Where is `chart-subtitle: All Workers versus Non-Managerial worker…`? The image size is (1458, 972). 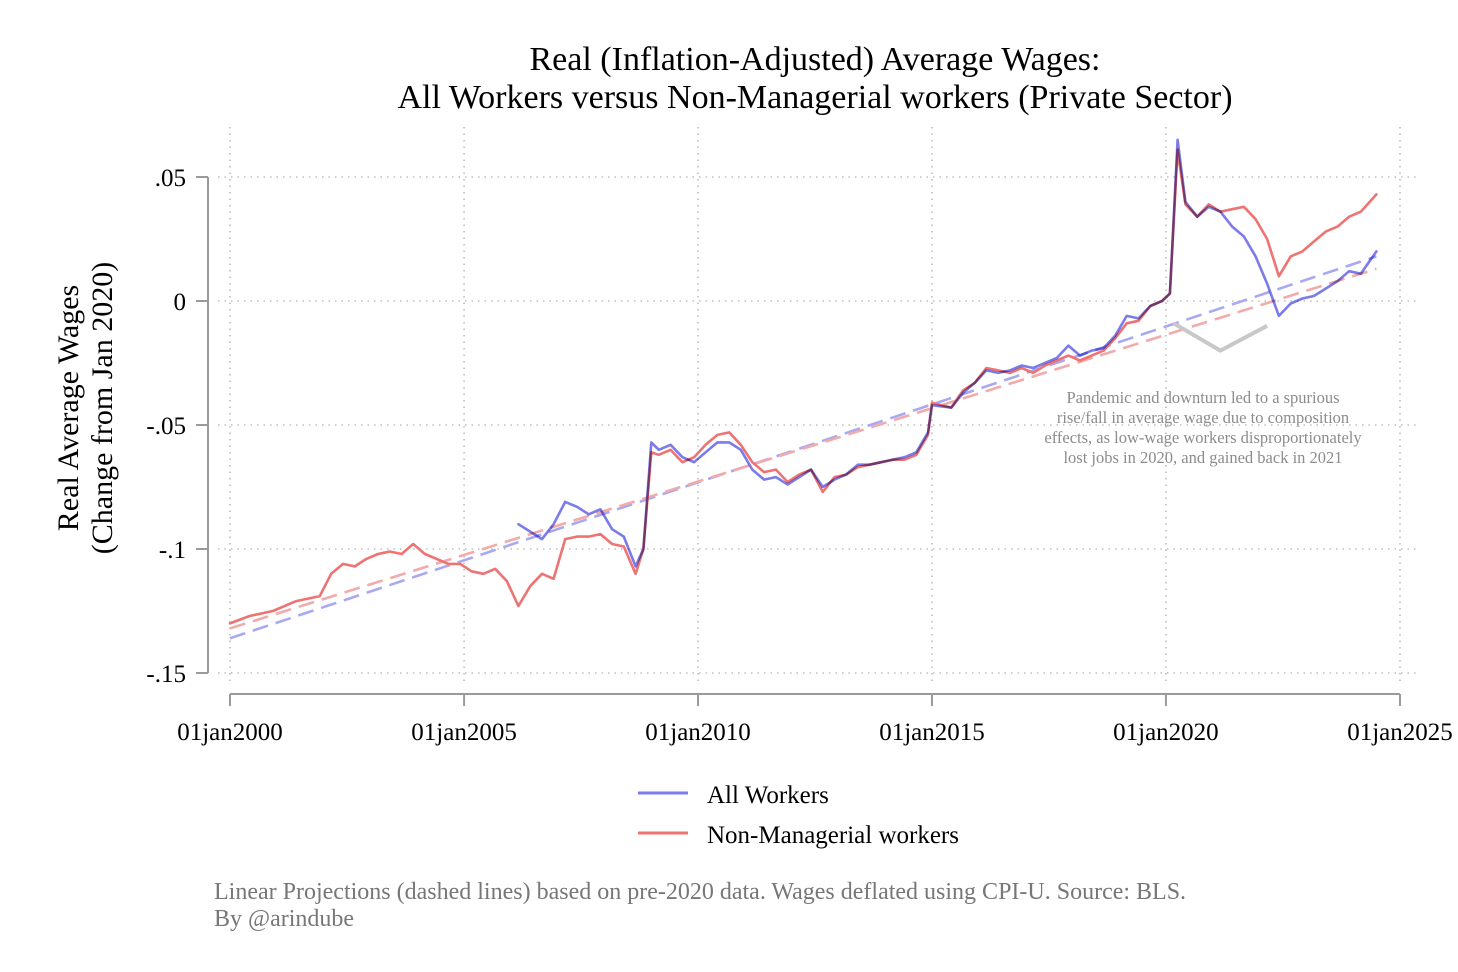
chart-subtitle: All Workers versus Non-Managerial worker… is located at coordinates (814, 97).